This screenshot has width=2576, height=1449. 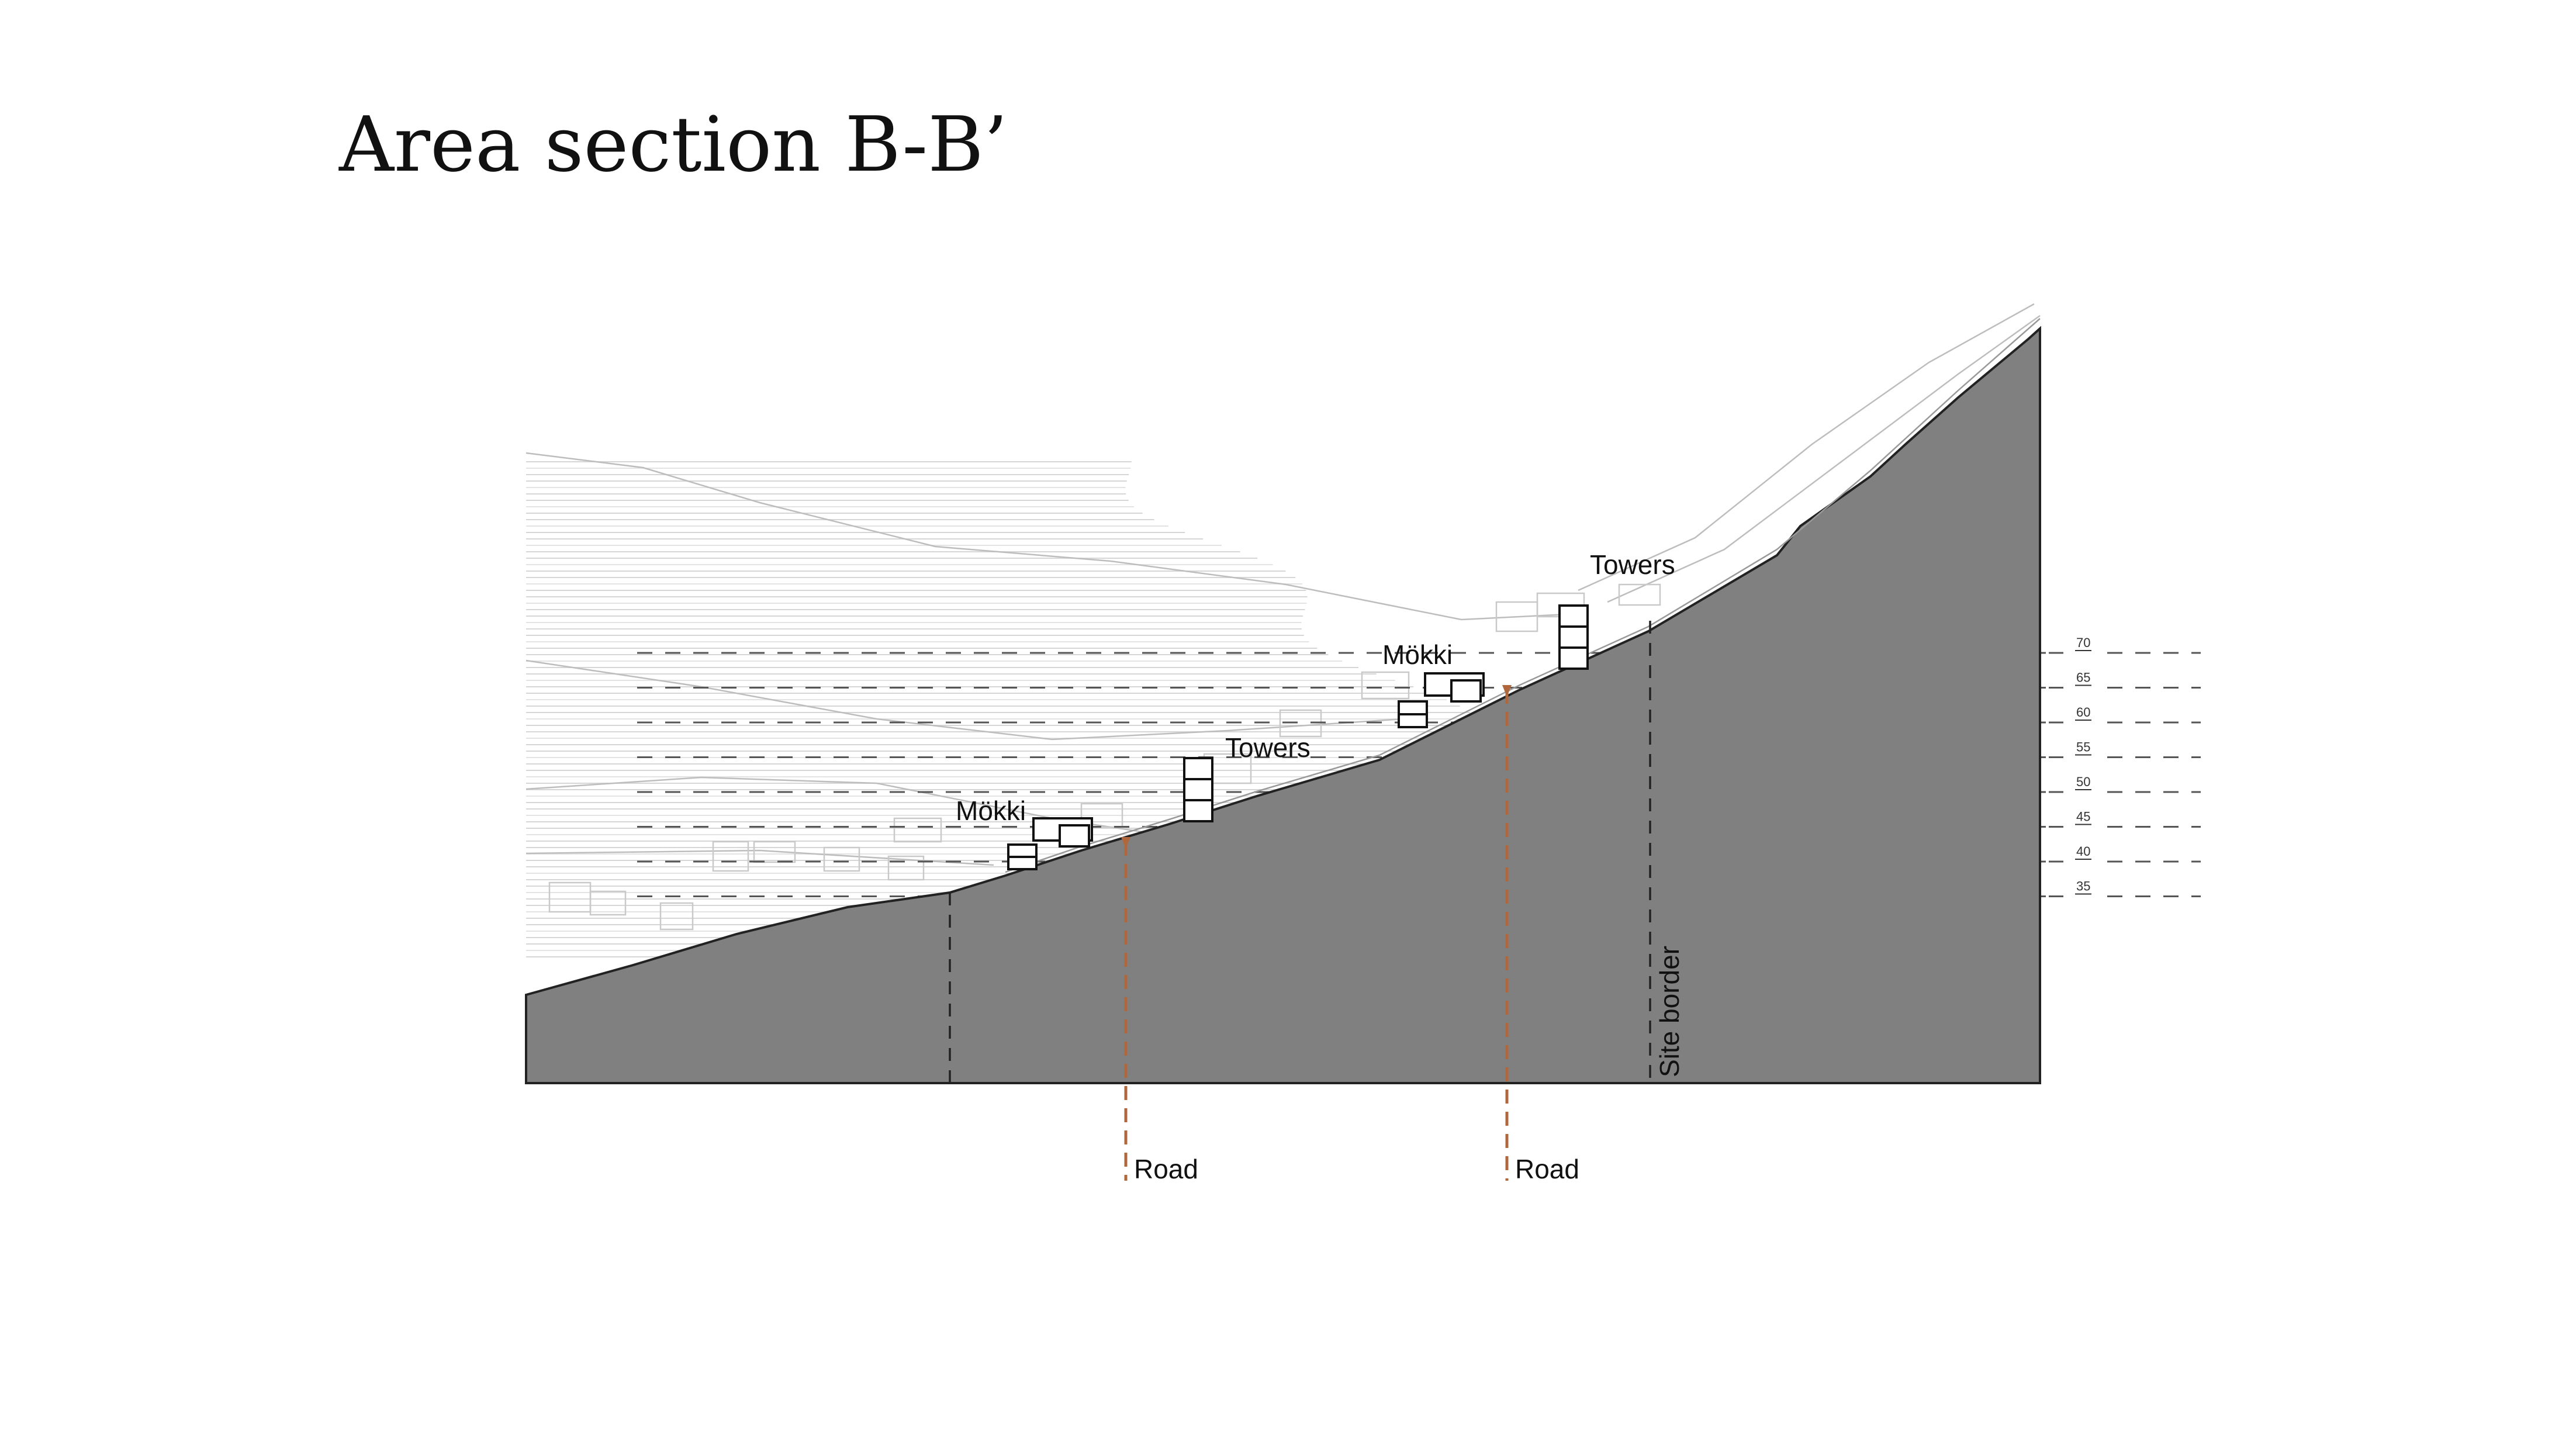 What do you see at coordinates (2083, 817) in the screenshot?
I see `elevation-marker-45: 45` at bounding box center [2083, 817].